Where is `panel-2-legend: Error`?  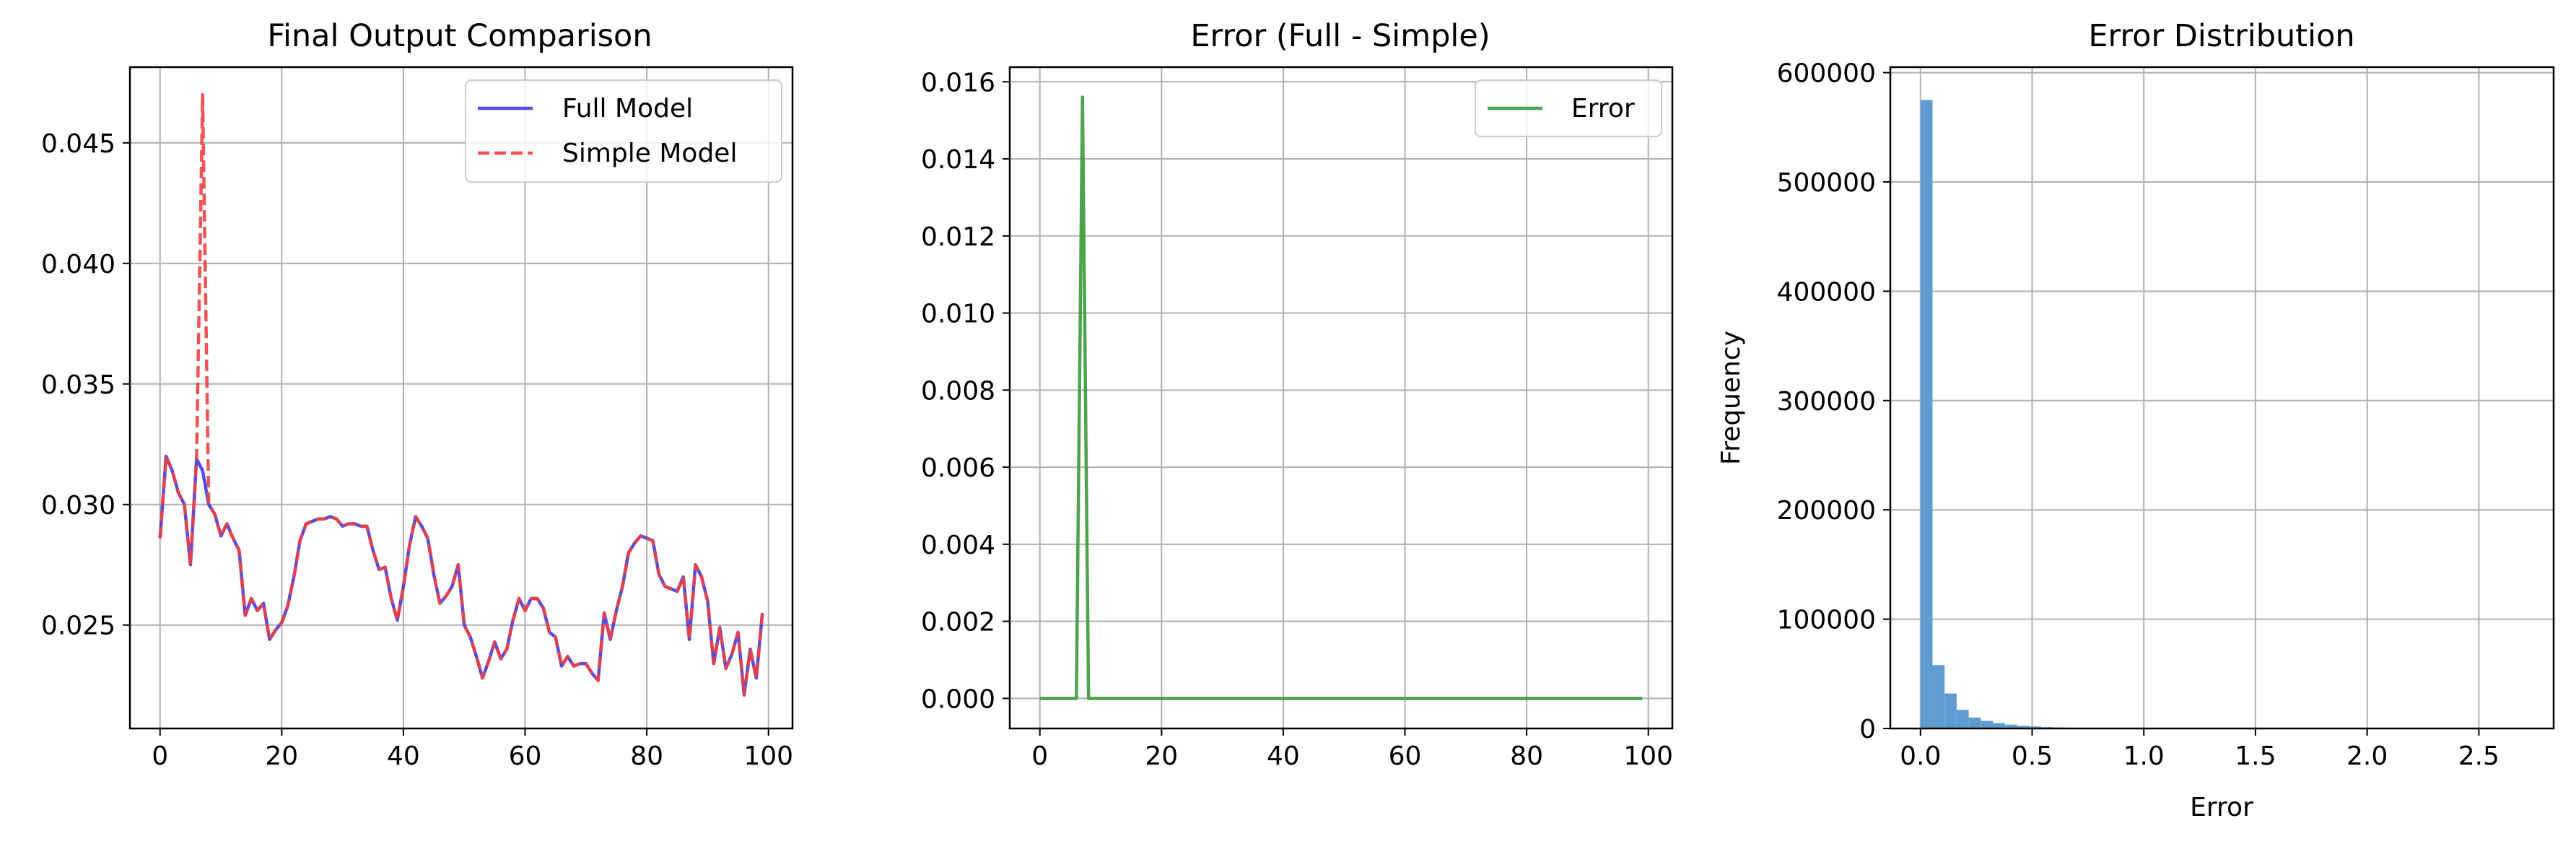
panel-2-legend: Error is located at coordinates (1568, 108).